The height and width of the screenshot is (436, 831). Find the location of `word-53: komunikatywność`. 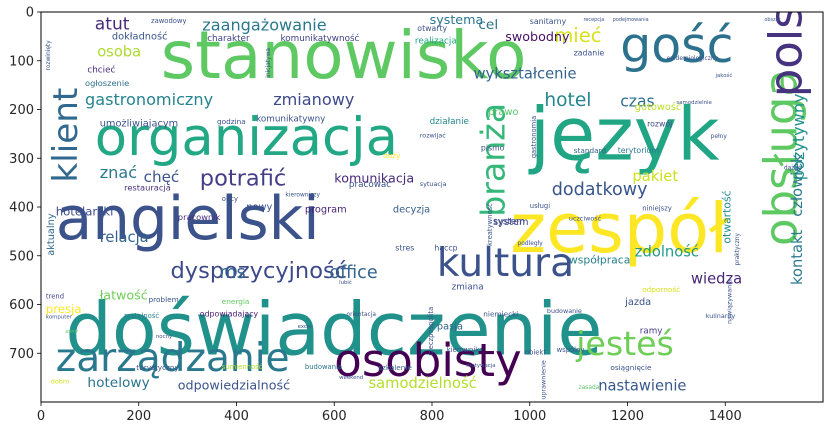

word-53: komunikatywność is located at coordinates (320, 38).